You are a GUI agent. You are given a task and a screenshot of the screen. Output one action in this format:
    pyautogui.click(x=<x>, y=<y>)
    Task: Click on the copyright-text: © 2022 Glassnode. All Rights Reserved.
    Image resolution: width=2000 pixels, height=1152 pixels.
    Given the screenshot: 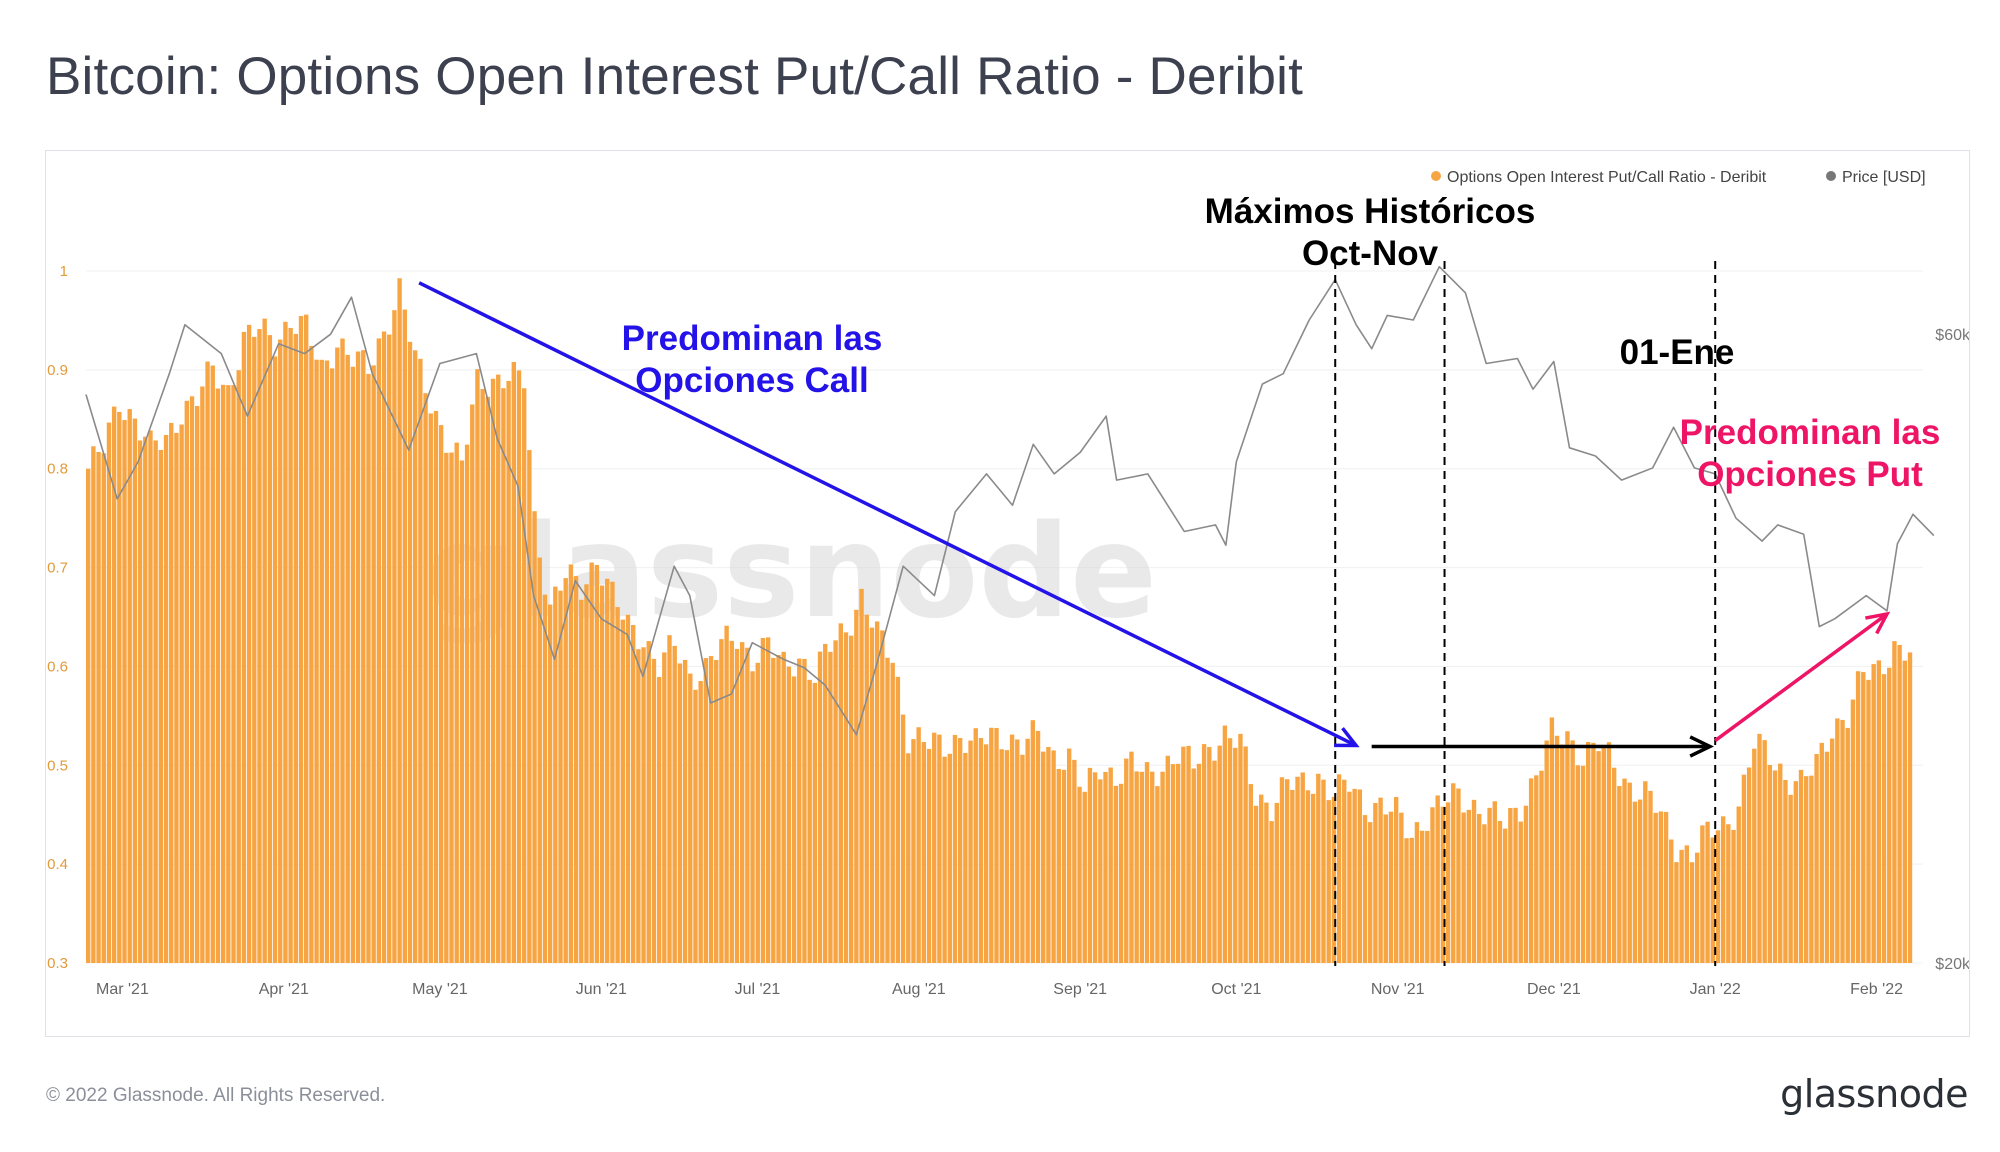 What is the action you would take?
    pyautogui.click(x=216, y=1095)
    